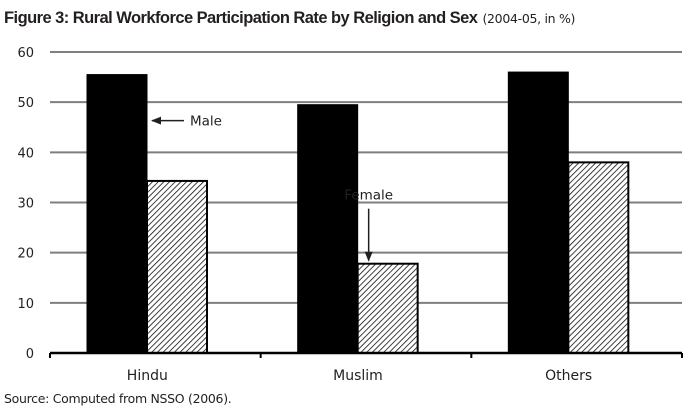  Describe the element at coordinates (387, 308) in the screenshot. I see `bar-muslim-female` at that location.